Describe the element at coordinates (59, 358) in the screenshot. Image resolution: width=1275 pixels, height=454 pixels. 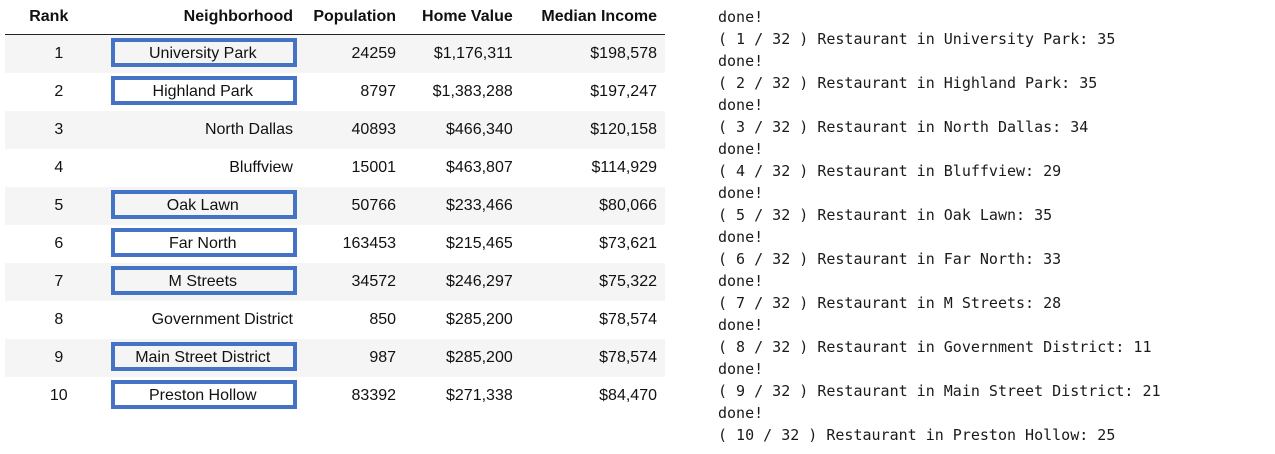
I see `cell-rank: 9` at that location.